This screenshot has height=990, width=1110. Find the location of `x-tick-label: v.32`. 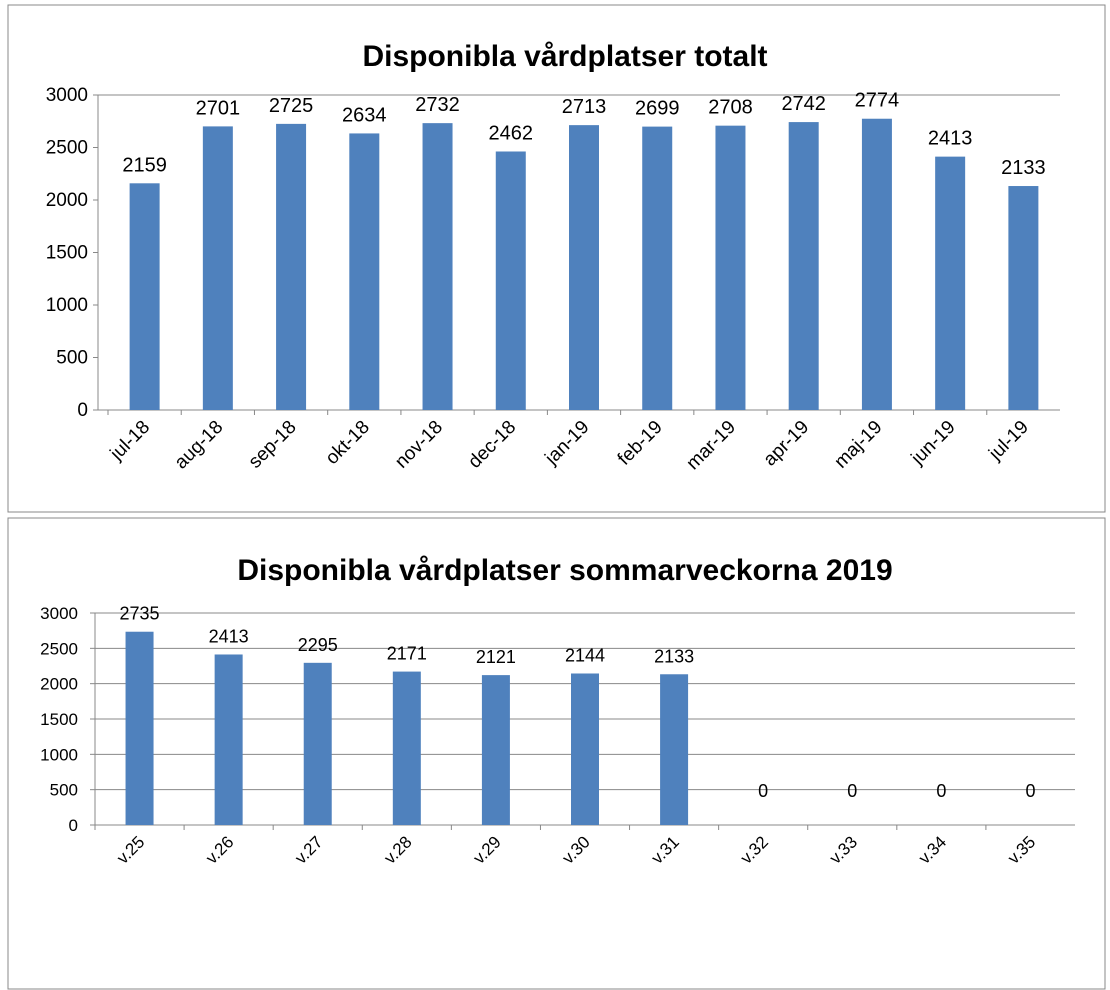

x-tick-label: v.32 is located at coordinates (754, 849).